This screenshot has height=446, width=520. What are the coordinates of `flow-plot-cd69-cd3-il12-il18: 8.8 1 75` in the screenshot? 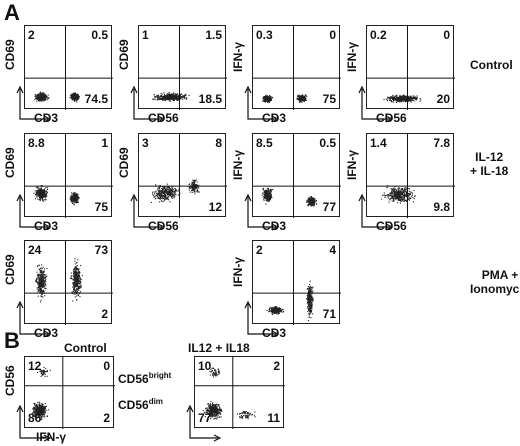 It's located at (68, 175).